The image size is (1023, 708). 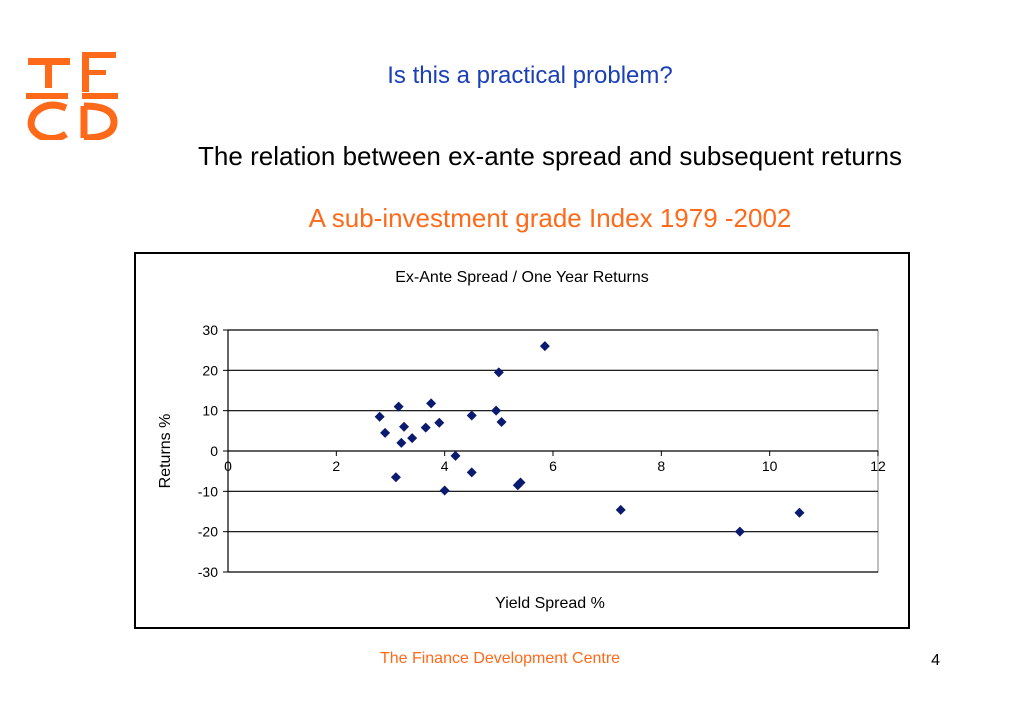 What do you see at coordinates (210, 370) in the screenshot?
I see `y-tick-label: 20` at bounding box center [210, 370].